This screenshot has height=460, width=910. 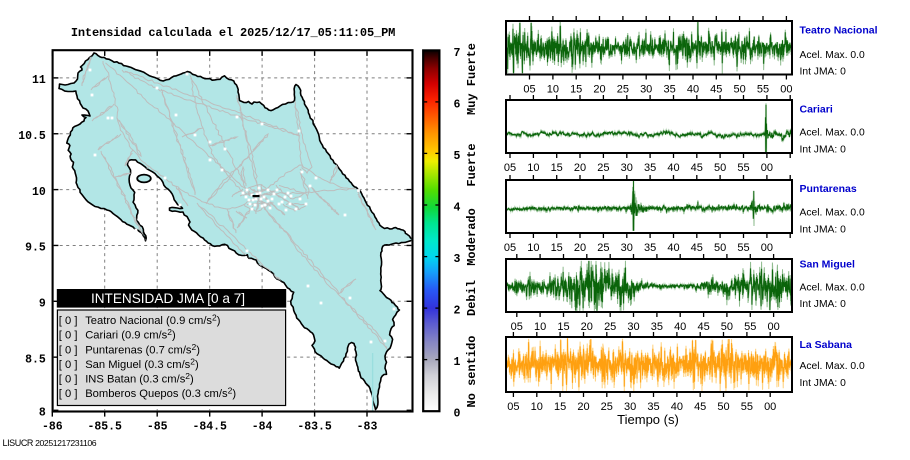 I want to click on svg-text: -85, so click(x=157, y=427).